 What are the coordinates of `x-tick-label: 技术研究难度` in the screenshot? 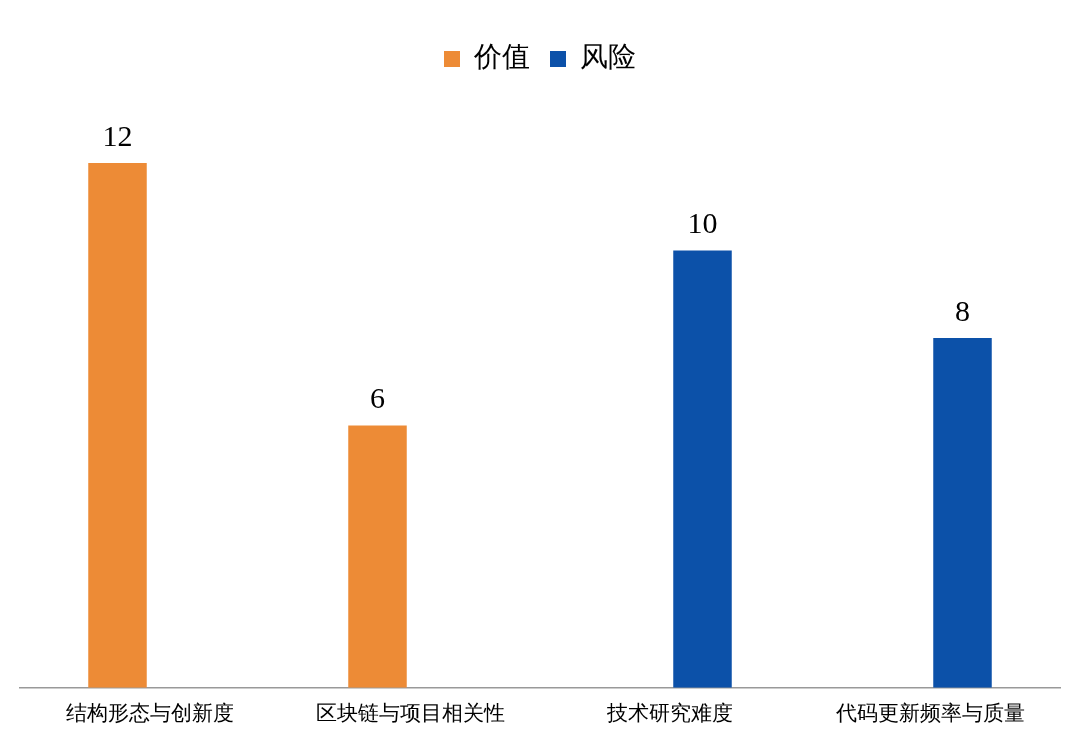 It's located at (669, 712).